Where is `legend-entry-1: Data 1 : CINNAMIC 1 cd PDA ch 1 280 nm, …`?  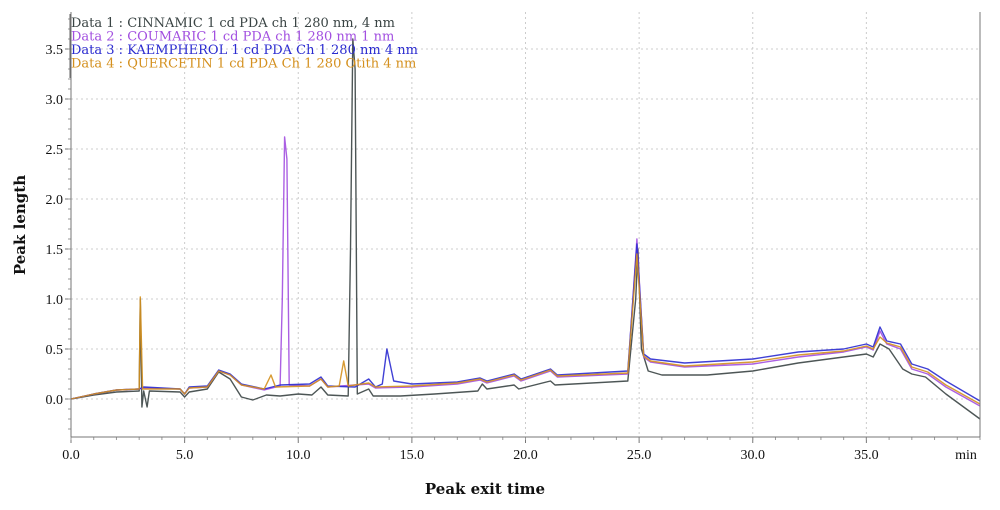
legend-entry-1: Data 1 : CINNAMIC 1 cd PDA ch 1 280 nm, … is located at coordinates (233, 23).